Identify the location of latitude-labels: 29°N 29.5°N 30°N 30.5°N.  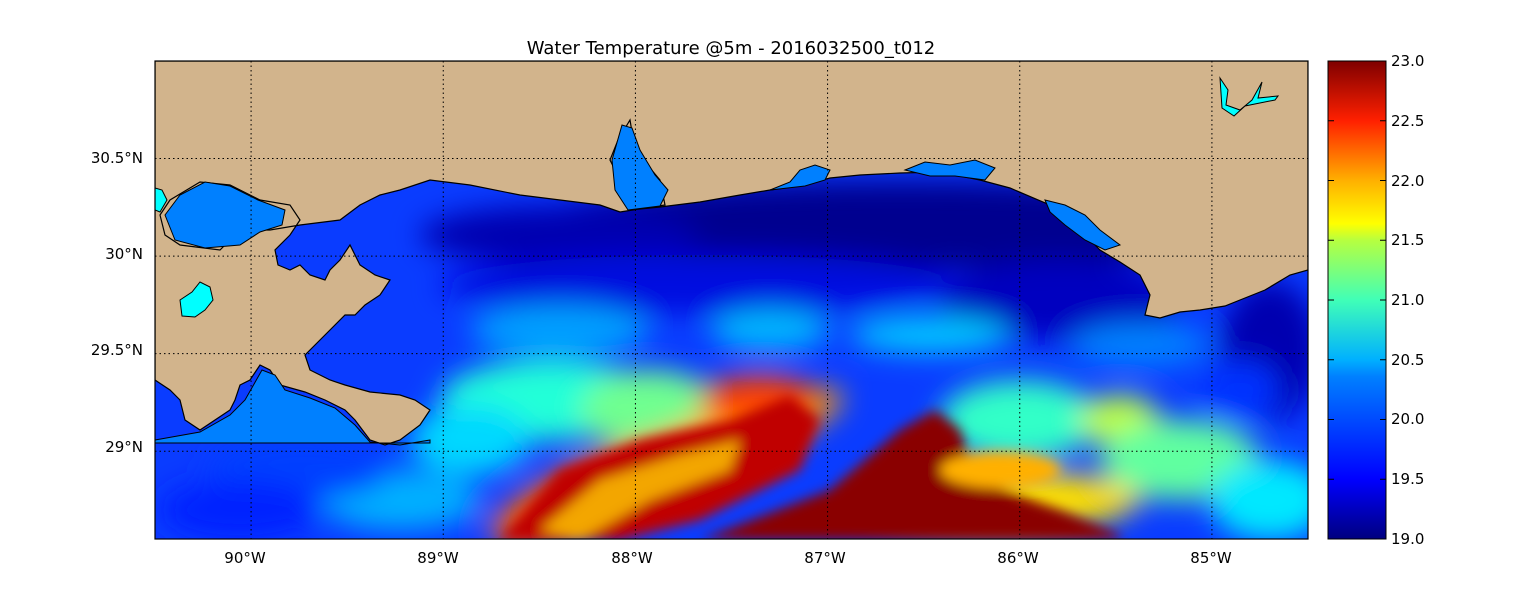
(117, 302).